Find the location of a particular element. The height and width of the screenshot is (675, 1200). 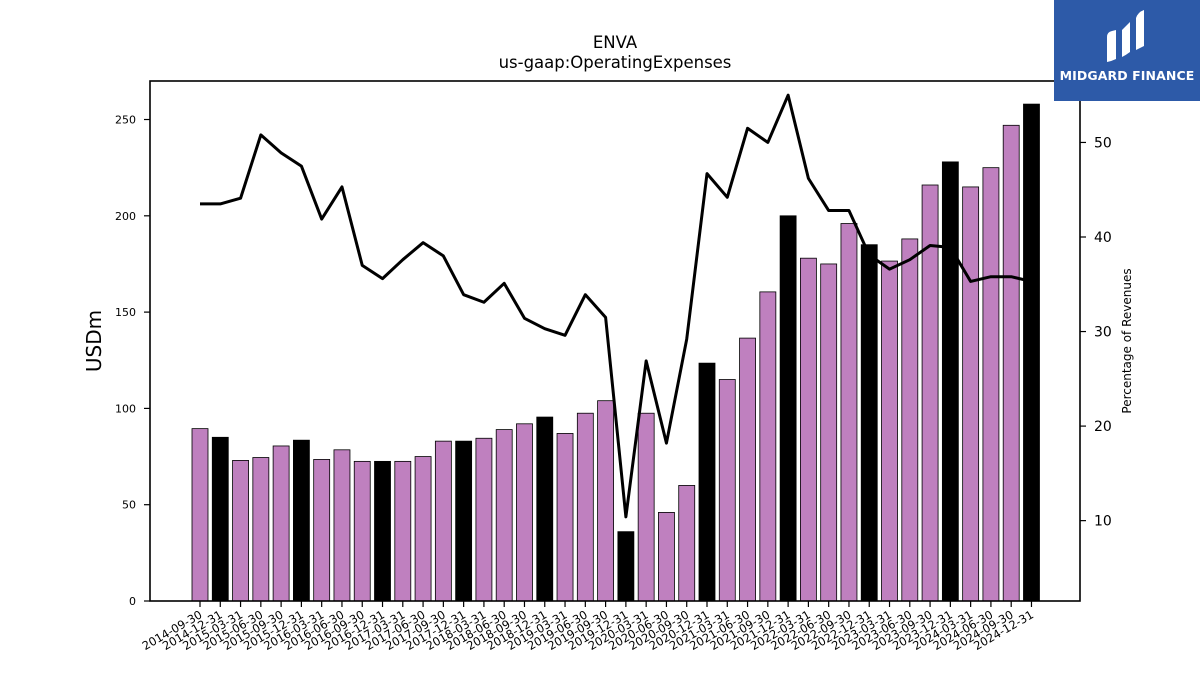

chart-subtitle: us-gaap:OperatingExpenses is located at coordinates (615, 62).